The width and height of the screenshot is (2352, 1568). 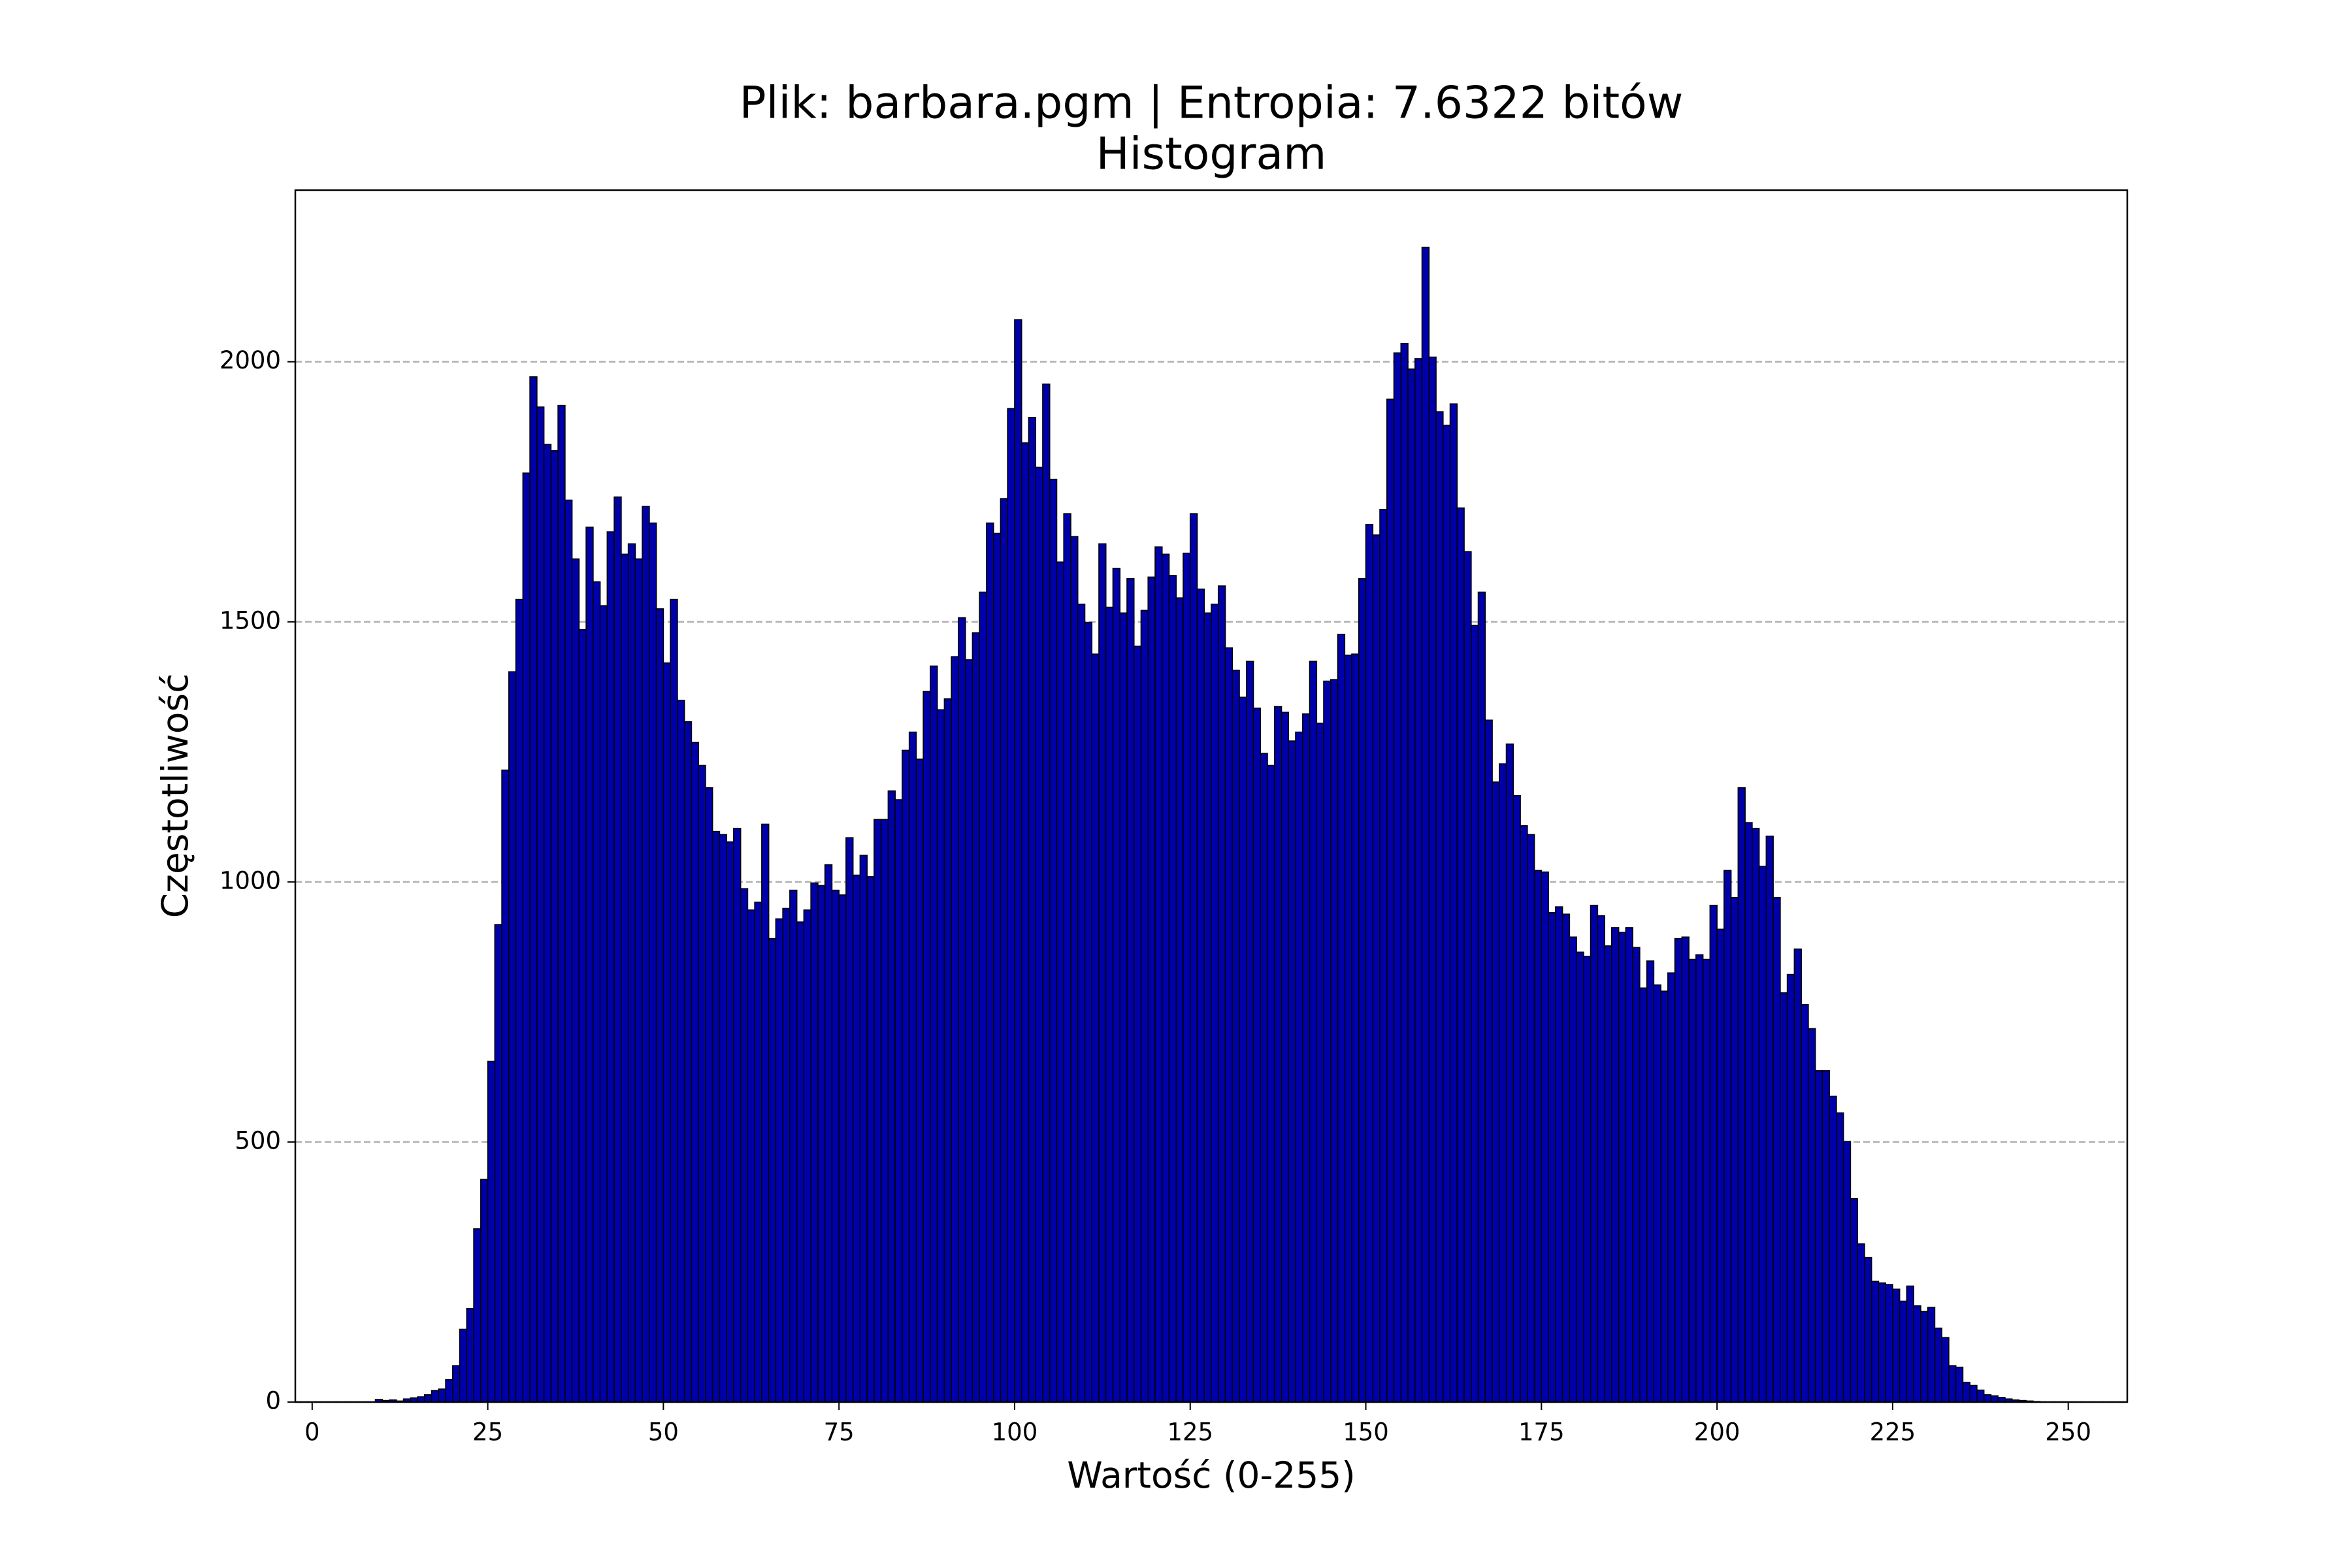 I want to click on y-tick-label: 1000, so click(x=250, y=880).